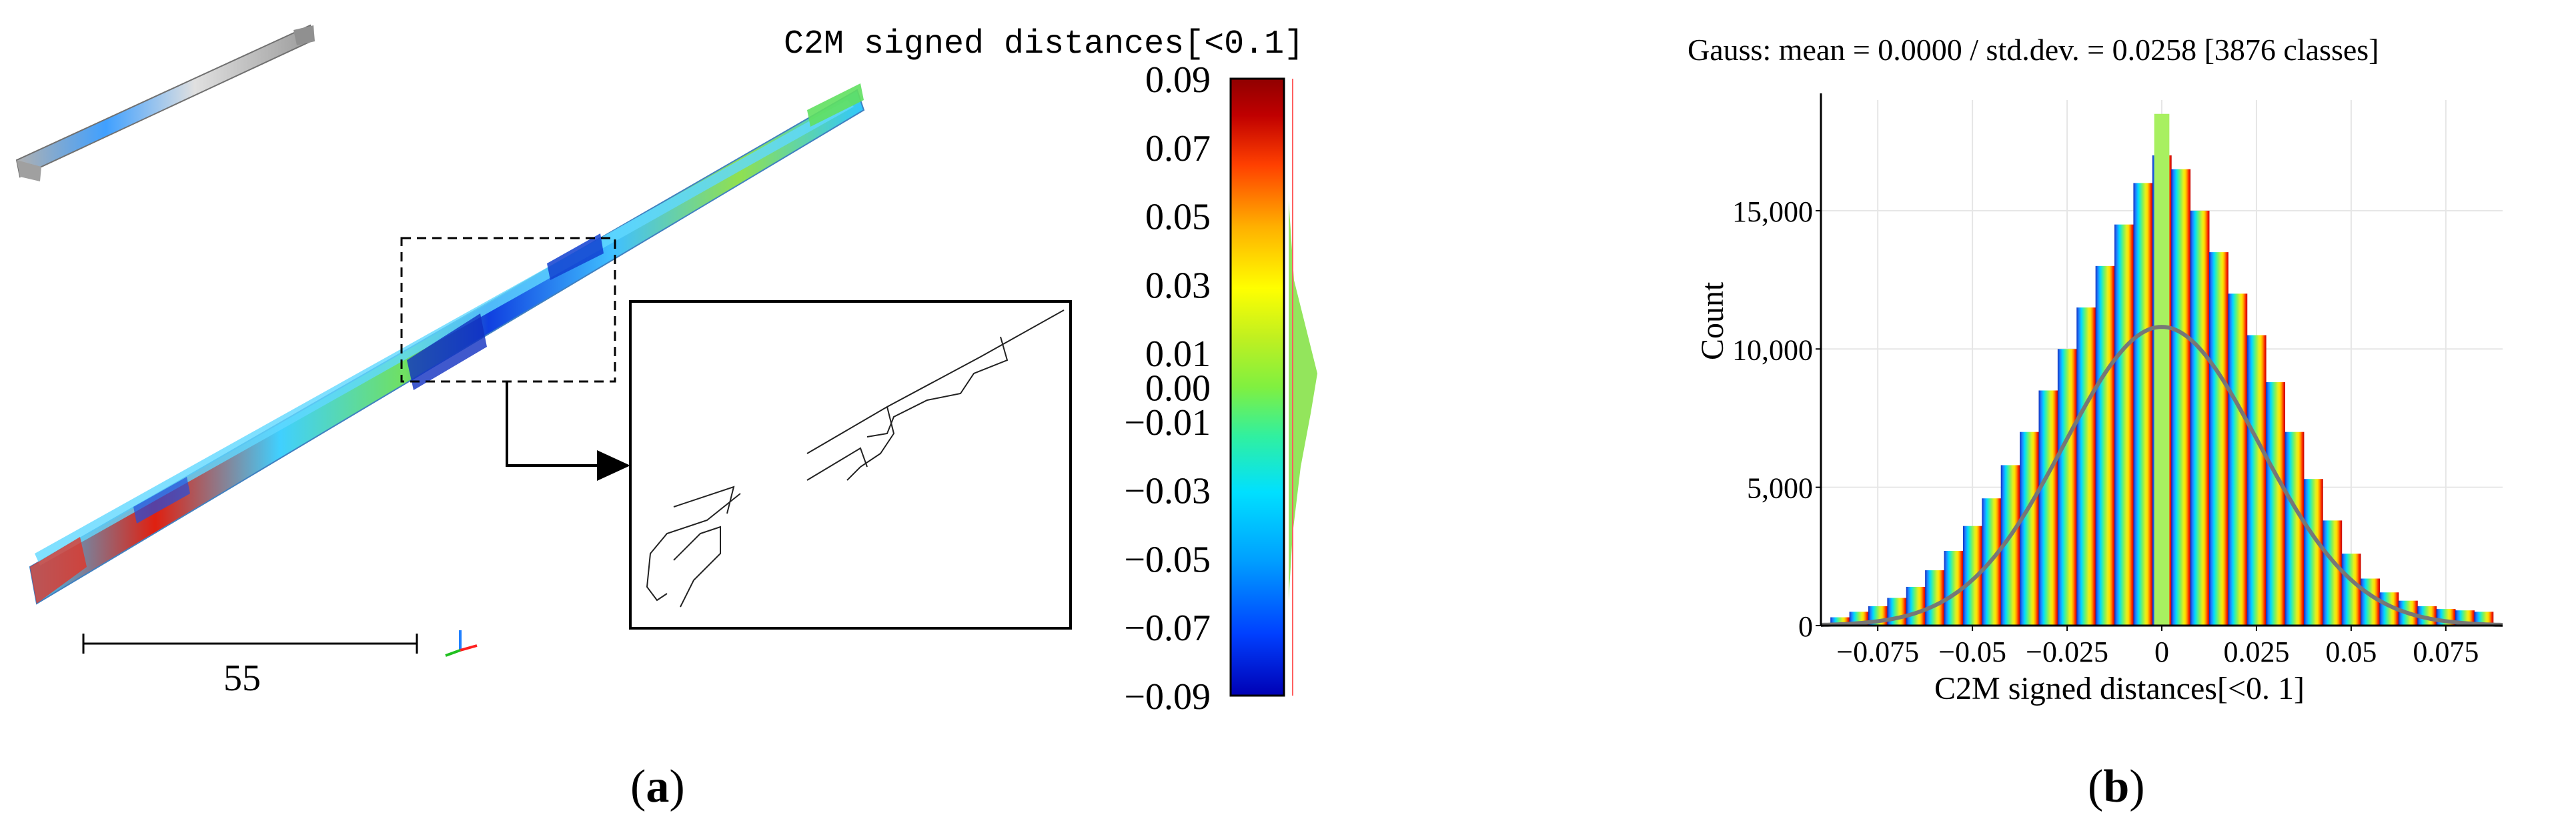  Describe the element at coordinates (1167, 628) in the screenshot. I see `colorbar-tick-label: −0.07` at that location.